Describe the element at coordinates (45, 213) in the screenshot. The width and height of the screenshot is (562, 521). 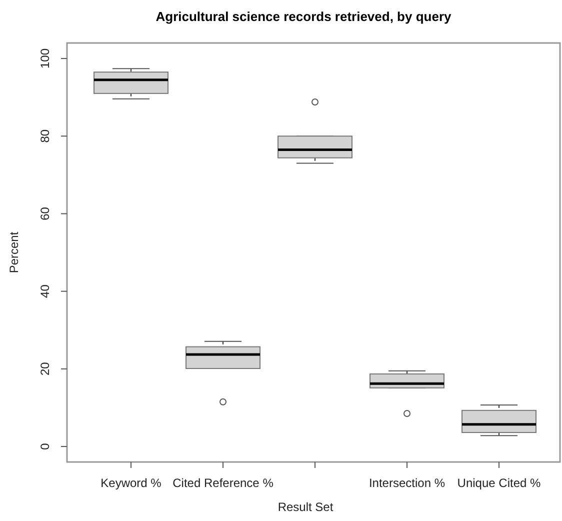
I see `y-tick-label: 60` at that location.